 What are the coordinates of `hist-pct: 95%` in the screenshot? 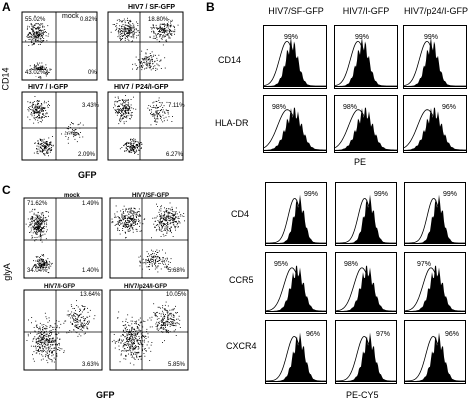 It's located at (281, 264).